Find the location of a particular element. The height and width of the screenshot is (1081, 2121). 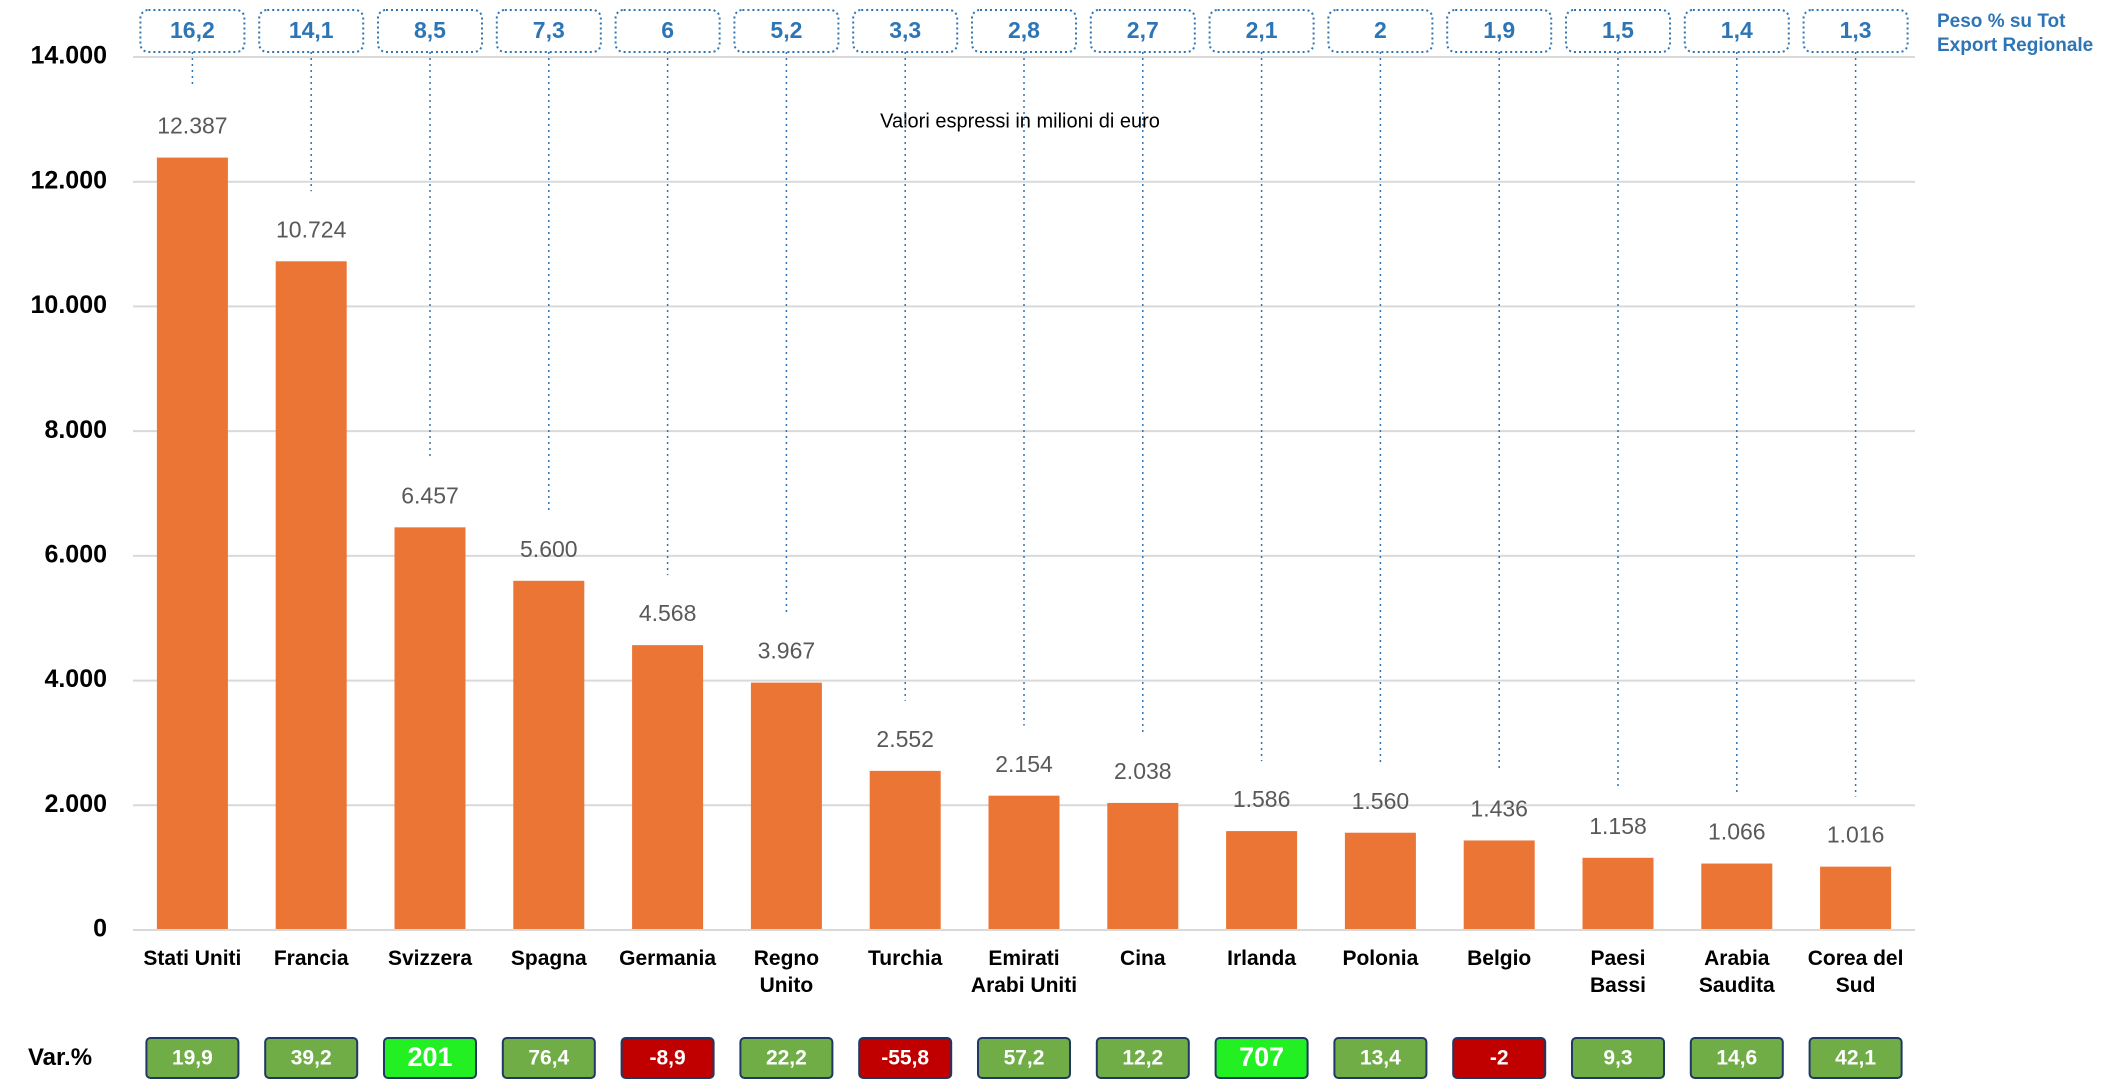

x-tick-label: Turchia is located at coordinates (905, 958).